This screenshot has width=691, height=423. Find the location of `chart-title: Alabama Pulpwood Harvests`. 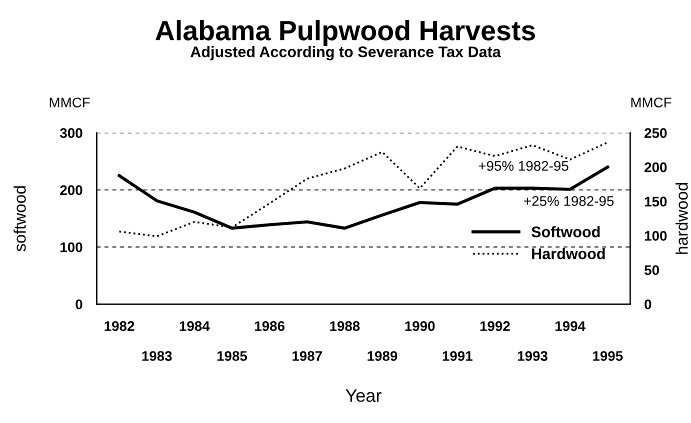

chart-title: Alabama Pulpwood Harvests is located at coordinates (346, 33).